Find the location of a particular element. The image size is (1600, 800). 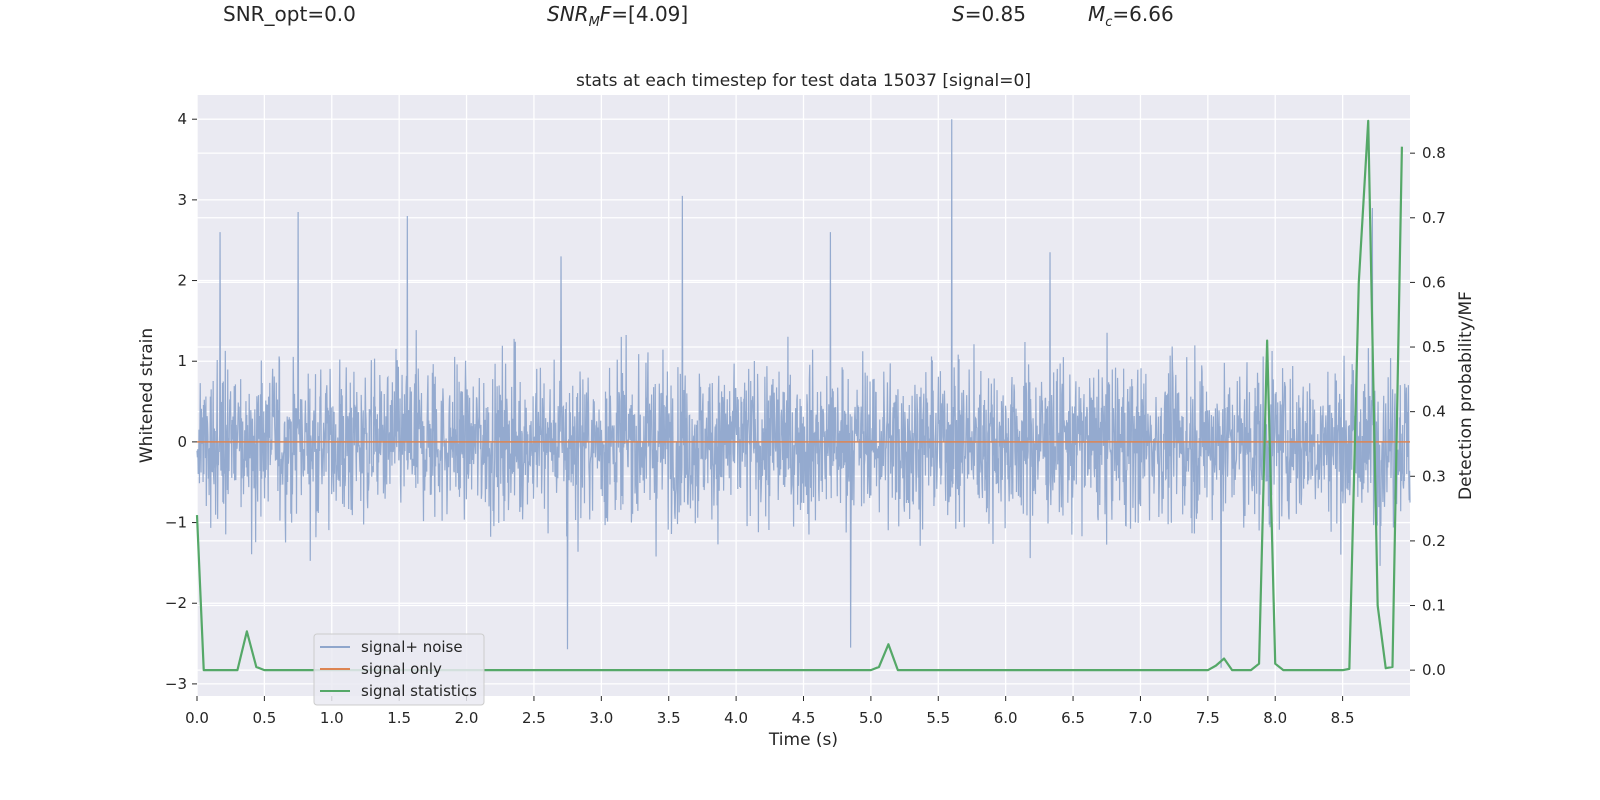

y-tick-label: 1 is located at coordinates (182, 361).